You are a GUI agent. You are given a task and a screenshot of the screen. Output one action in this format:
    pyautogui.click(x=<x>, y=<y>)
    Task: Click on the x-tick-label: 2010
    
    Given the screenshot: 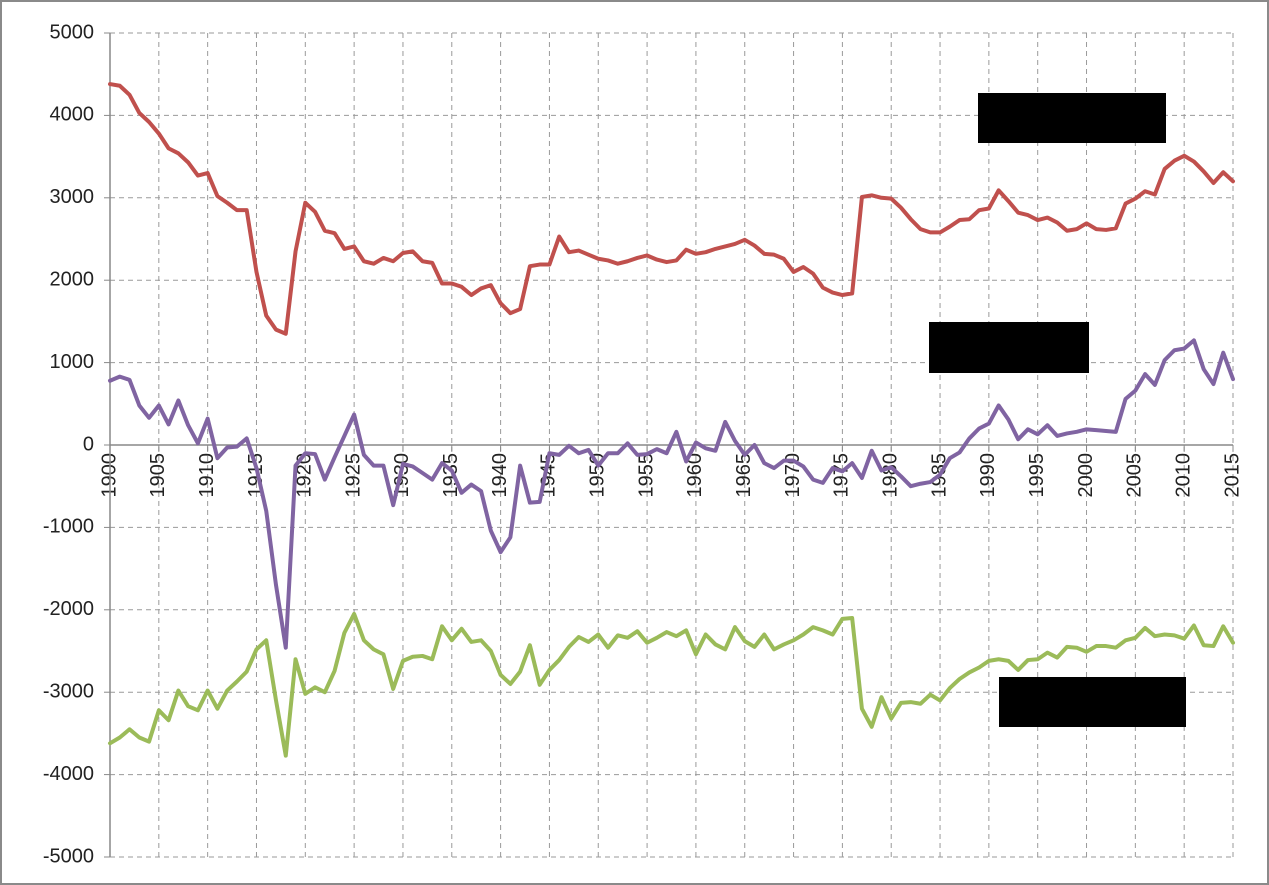 What is the action you would take?
    pyautogui.click(x=1183, y=475)
    